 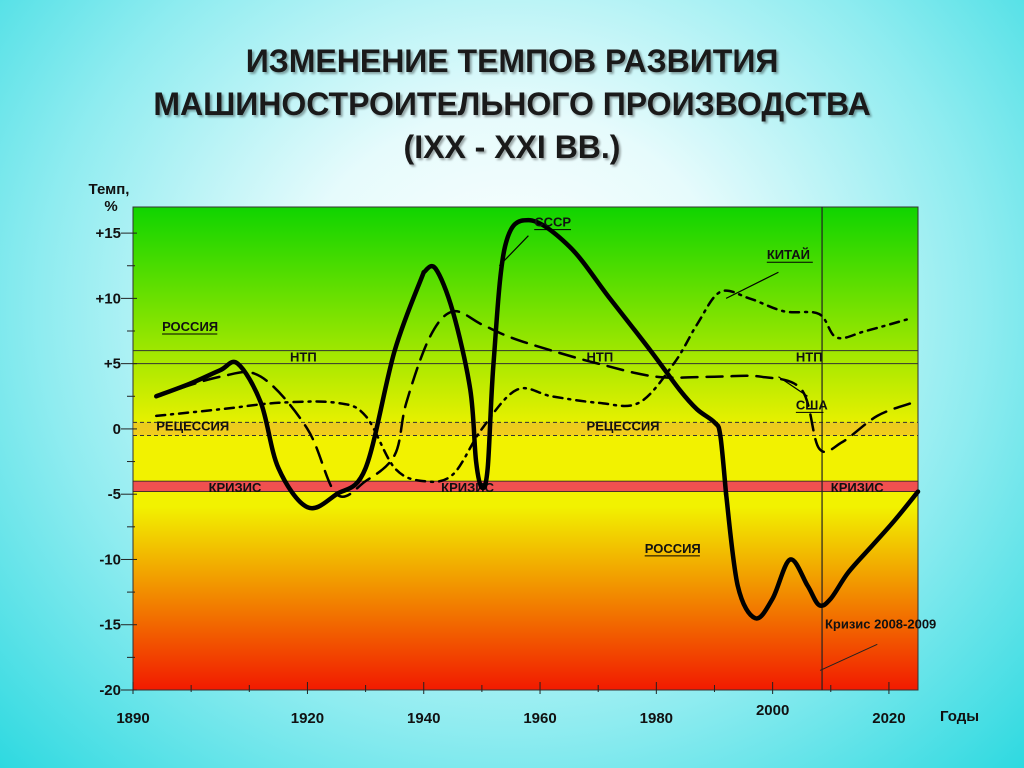 I want to click on series-annotation: СССР, so click(x=552, y=222).